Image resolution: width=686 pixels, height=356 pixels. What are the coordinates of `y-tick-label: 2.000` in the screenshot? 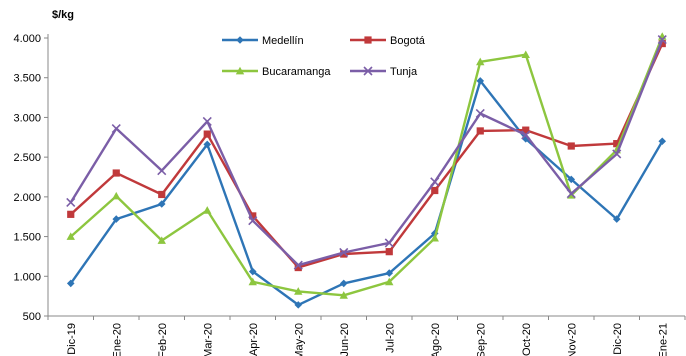 It's located at (27, 198).